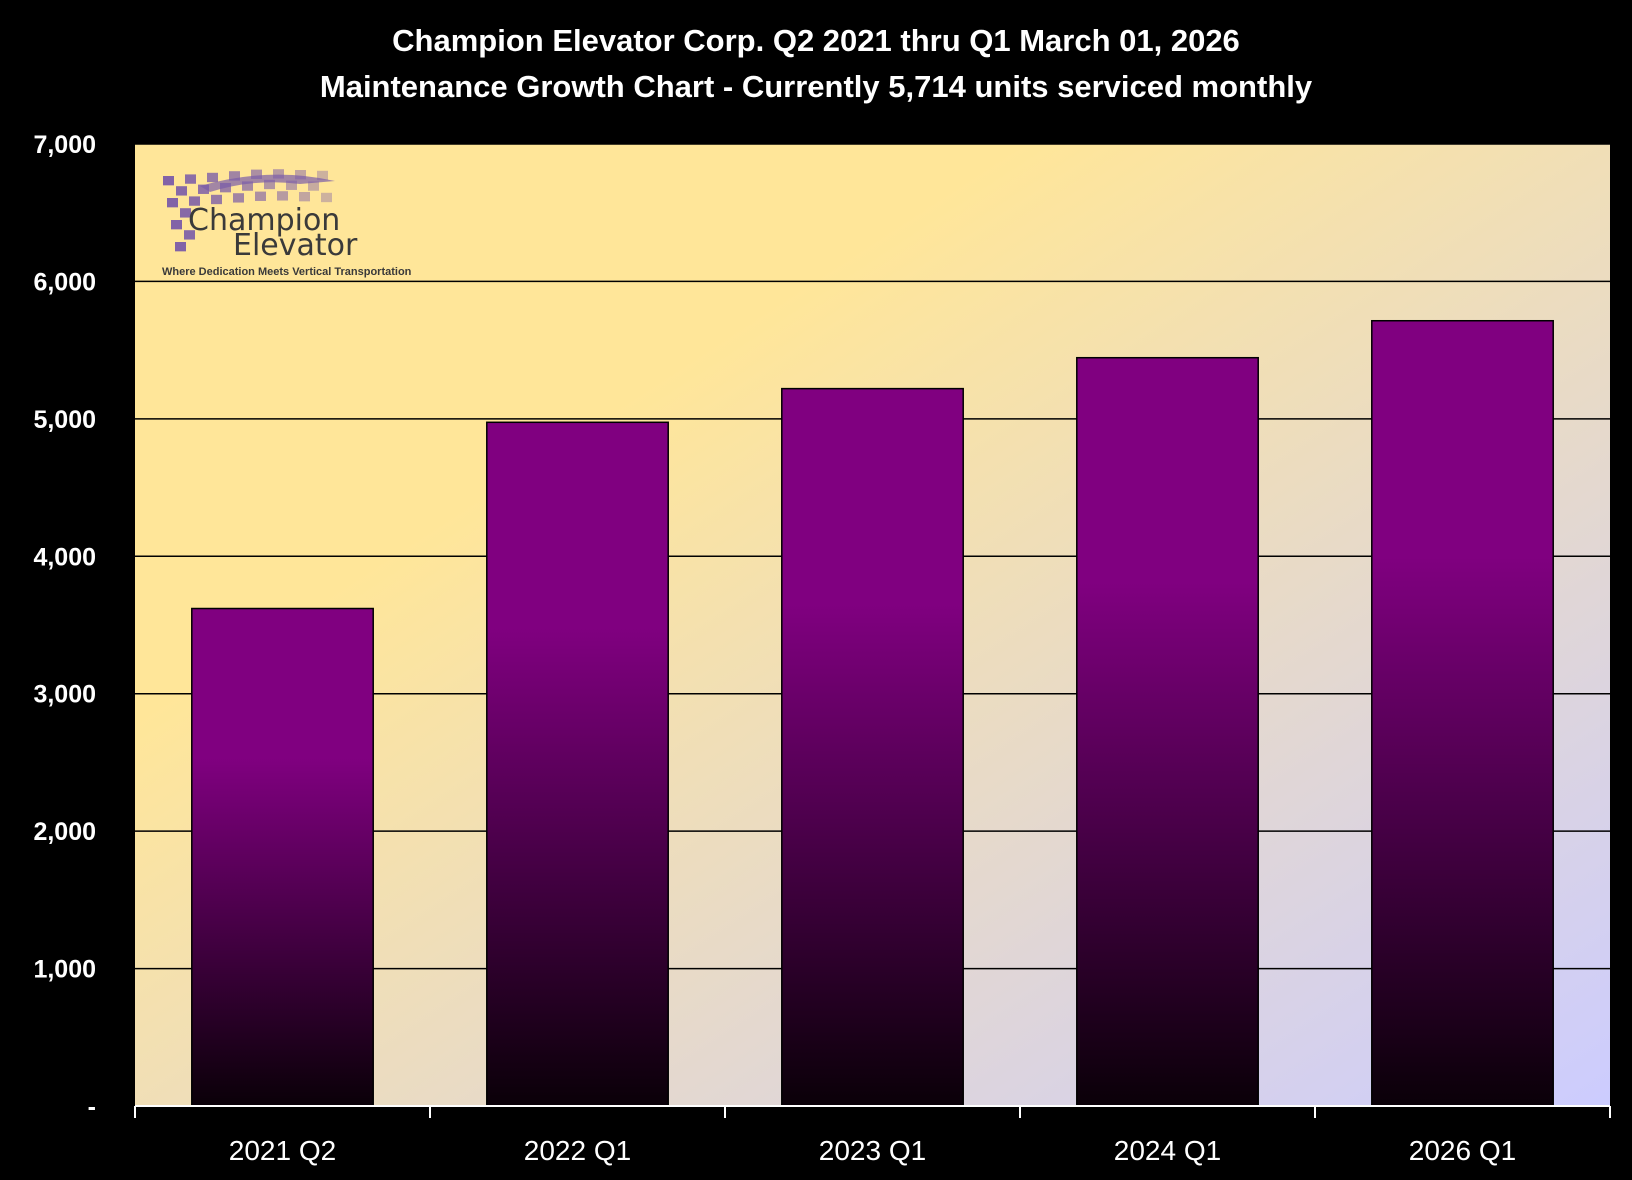  I want to click on flag-swoosh, so click(267, 183).